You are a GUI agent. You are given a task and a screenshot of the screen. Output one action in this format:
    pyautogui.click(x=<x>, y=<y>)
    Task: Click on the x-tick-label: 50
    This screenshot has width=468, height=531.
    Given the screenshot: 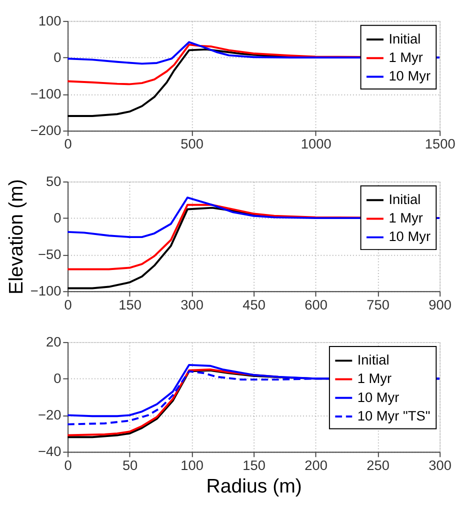 What is the action you would take?
    pyautogui.click(x=130, y=465)
    